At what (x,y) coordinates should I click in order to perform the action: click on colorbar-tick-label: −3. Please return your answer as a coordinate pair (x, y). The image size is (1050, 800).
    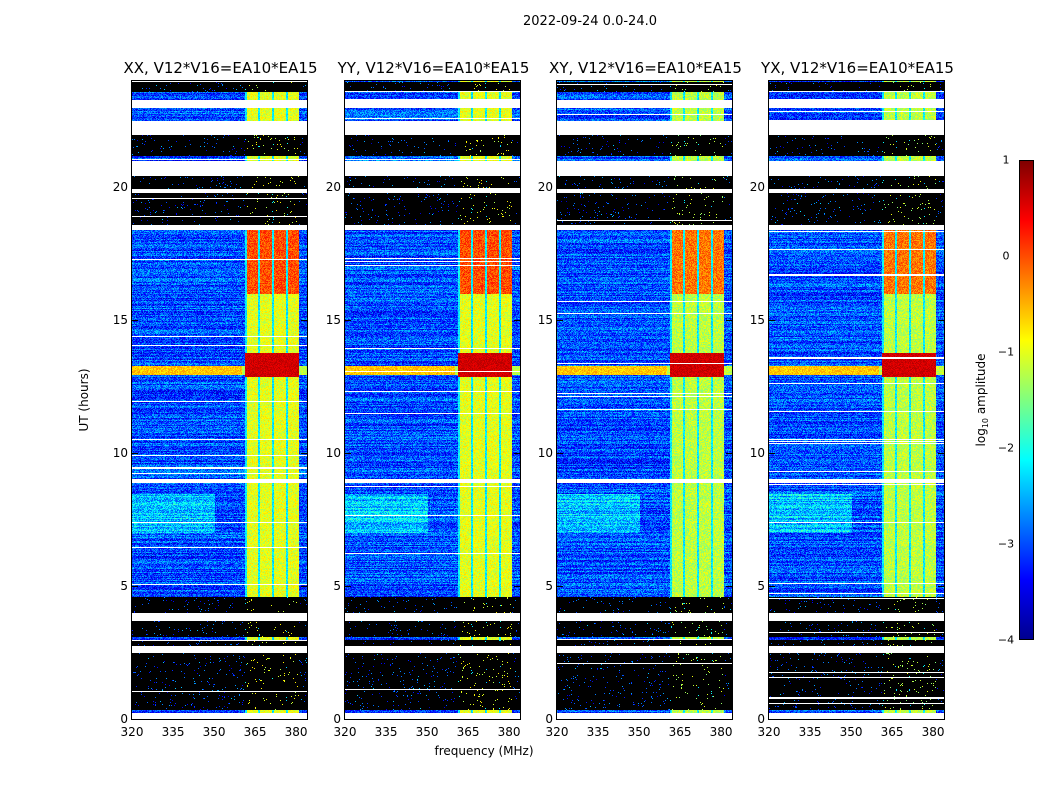
    Looking at the image, I should click on (1006, 544).